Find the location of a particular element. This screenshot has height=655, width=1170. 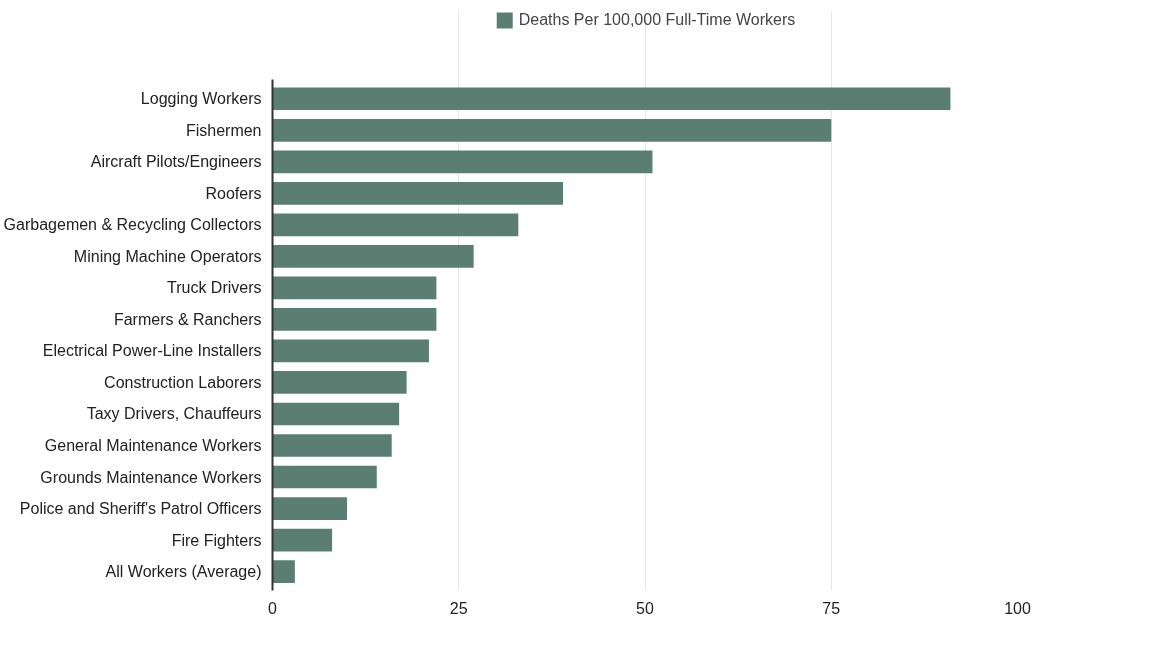

y-tick-label: Construction Laborers is located at coordinates (183, 382).